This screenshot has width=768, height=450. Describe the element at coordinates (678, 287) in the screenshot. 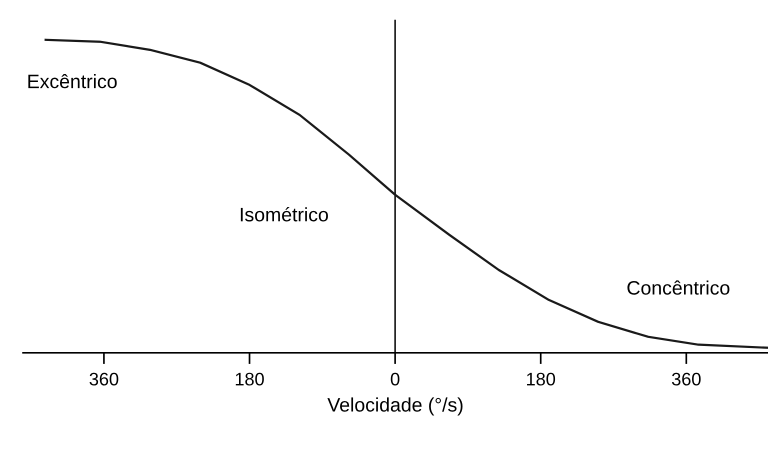

I see `annotation: Concêntrico` at that location.